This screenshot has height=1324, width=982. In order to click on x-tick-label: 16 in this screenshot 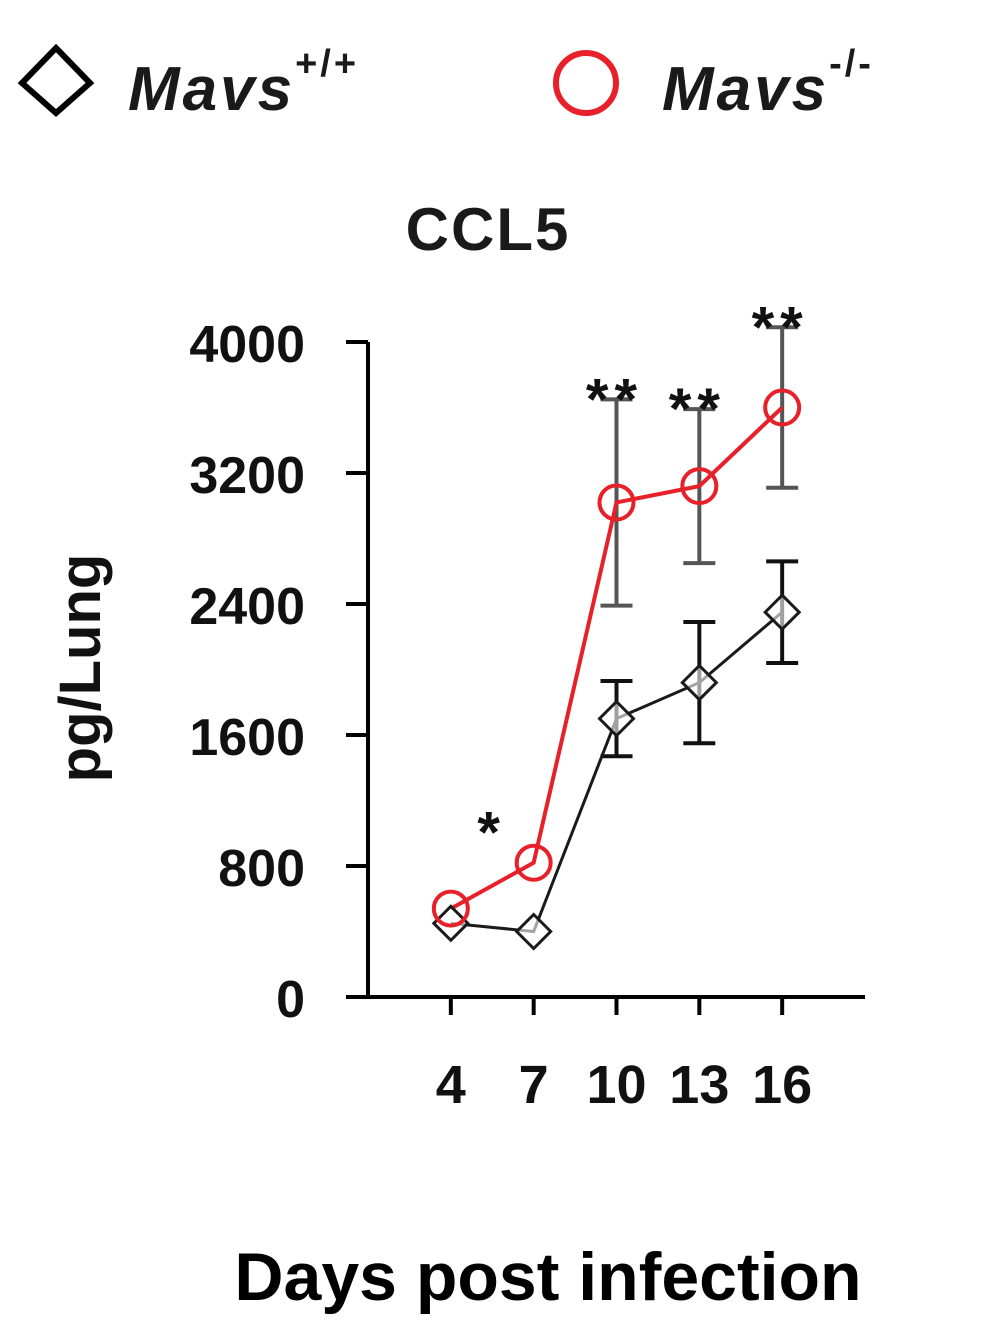, I will do `click(782, 1085)`.